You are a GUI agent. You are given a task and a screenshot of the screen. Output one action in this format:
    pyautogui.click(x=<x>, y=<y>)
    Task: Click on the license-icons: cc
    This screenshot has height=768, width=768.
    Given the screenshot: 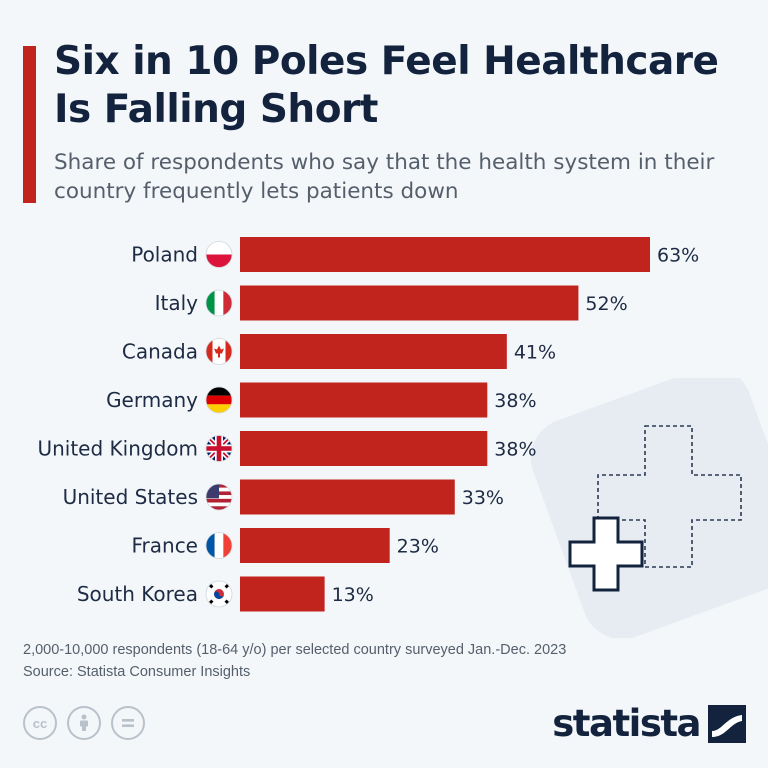 What is the action you would take?
    pyautogui.click(x=84, y=723)
    